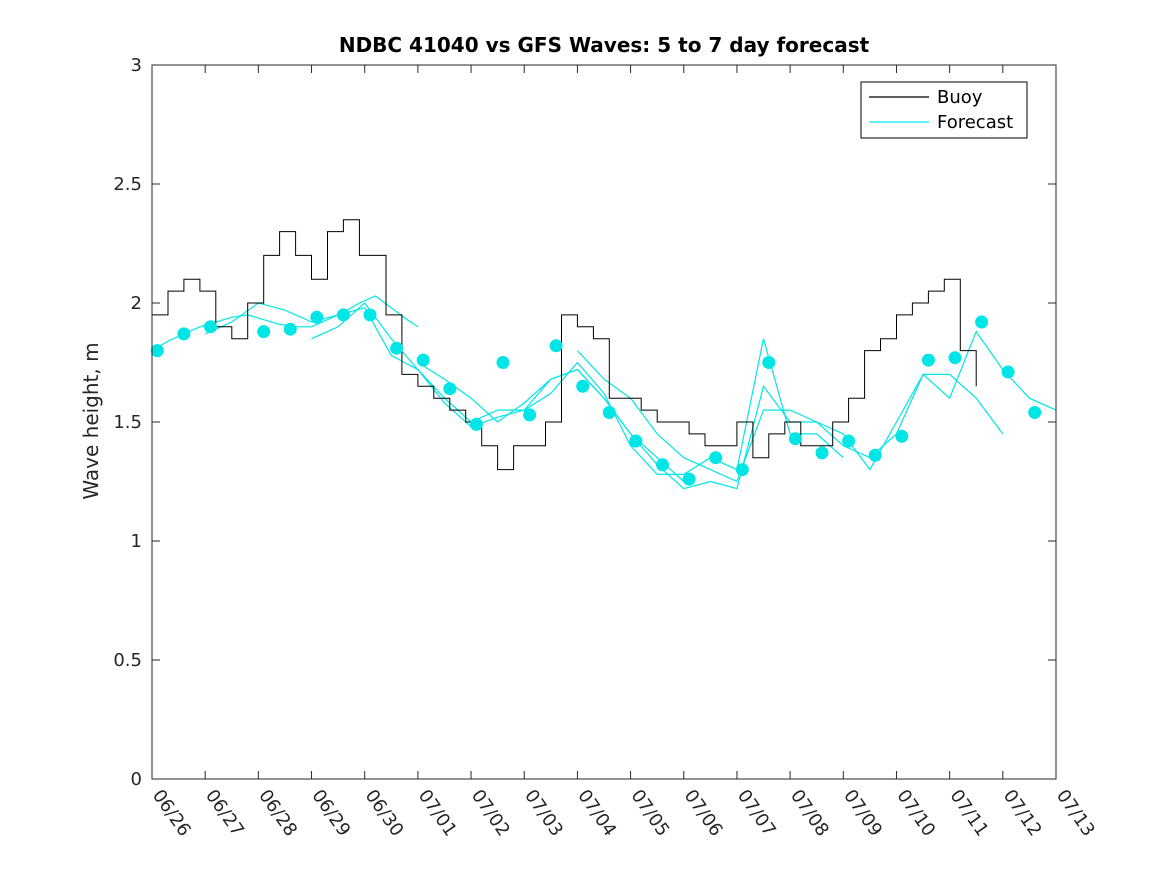 Image resolution: width=1167 pixels, height=875 pixels. Describe the element at coordinates (975, 122) in the screenshot. I see `legend-forecast-label: Forecast` at that location.